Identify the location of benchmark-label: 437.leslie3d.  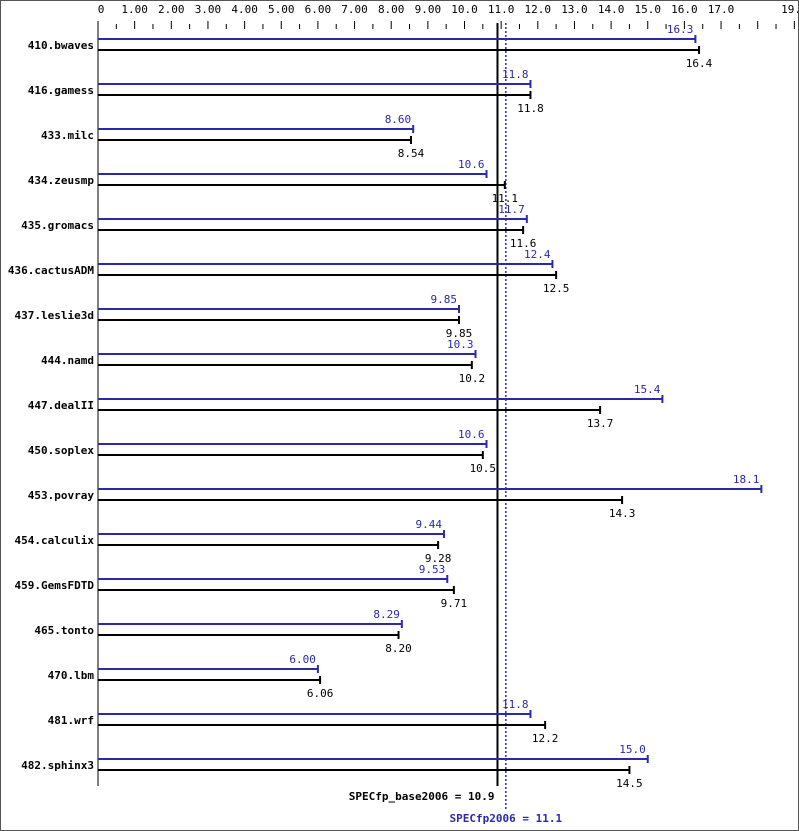
(54, 315).